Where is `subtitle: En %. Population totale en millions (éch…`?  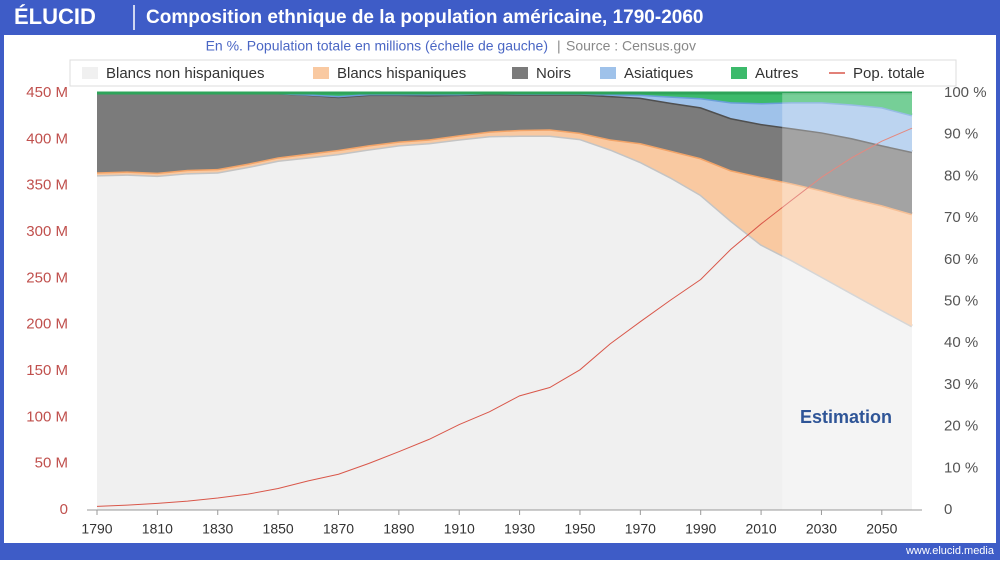
subtitle: En %. Population totale en millions (éch… is located at coordinates (377, 46).